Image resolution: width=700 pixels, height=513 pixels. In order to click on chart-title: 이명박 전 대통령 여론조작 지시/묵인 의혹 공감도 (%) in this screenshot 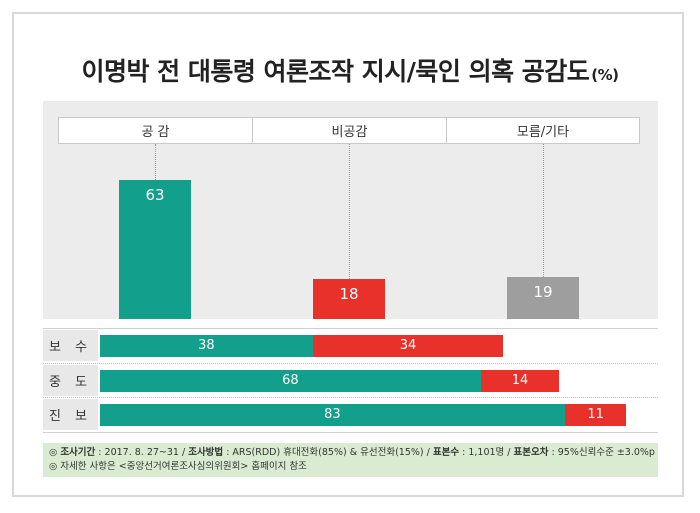, I will do `click(350, 70)`.